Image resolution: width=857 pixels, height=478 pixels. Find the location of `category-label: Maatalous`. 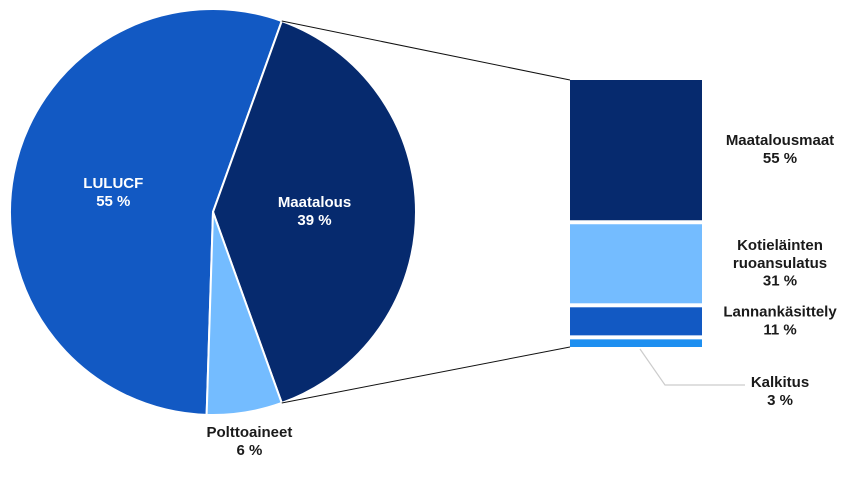

category-label: Maatalous is located at coordinates (314, 202).